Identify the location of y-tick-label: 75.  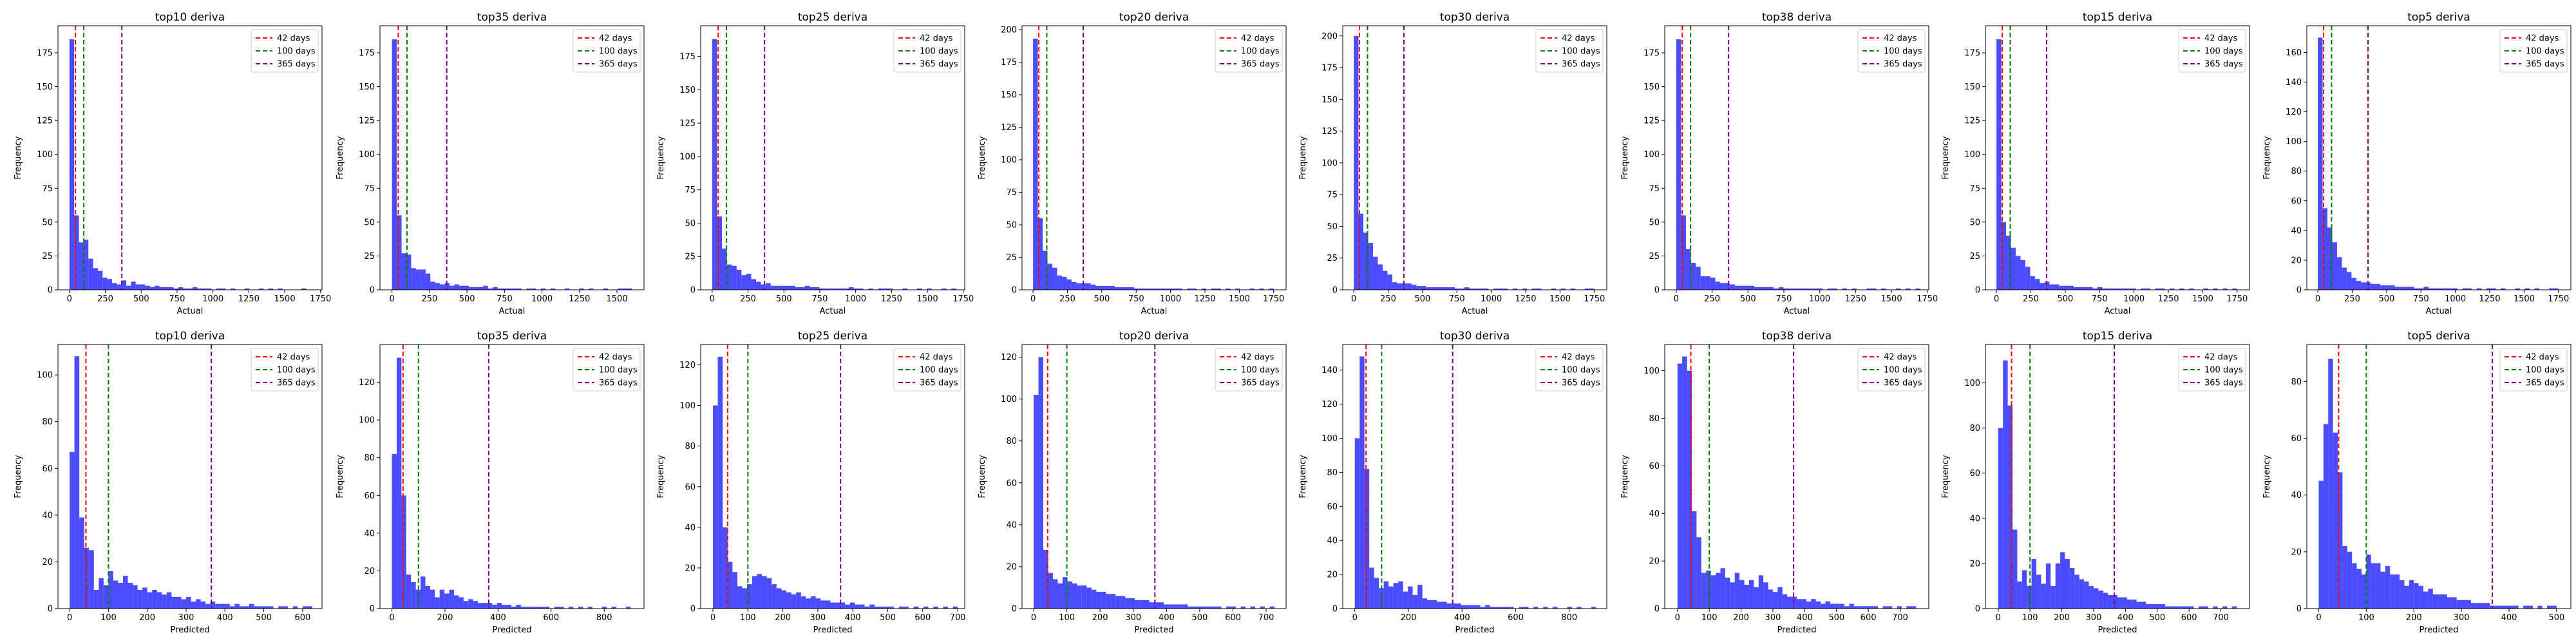
(369, 189).